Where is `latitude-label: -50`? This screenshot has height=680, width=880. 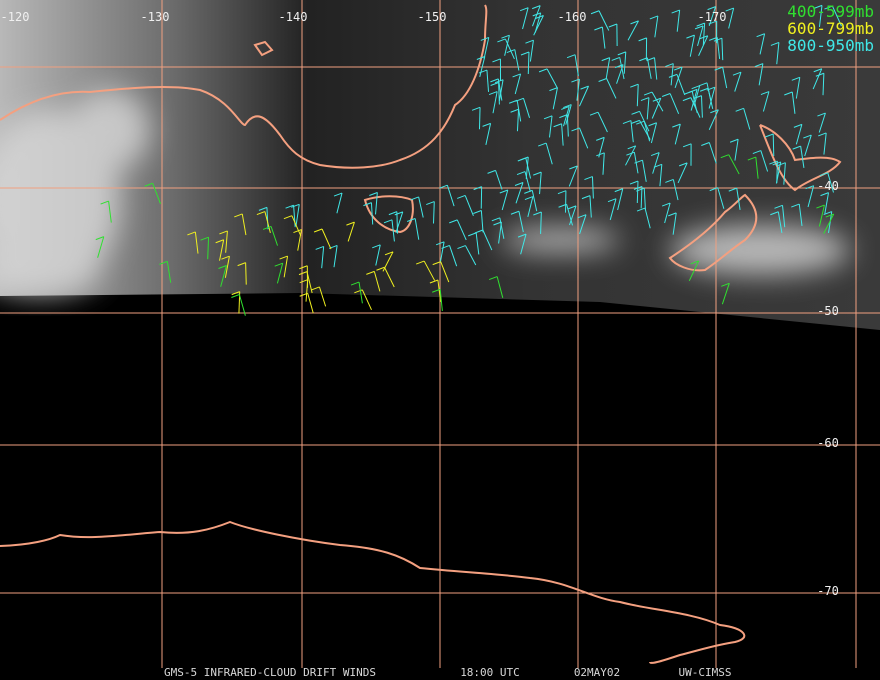 latitude-label: -50 is located at coordinates (828, 311).